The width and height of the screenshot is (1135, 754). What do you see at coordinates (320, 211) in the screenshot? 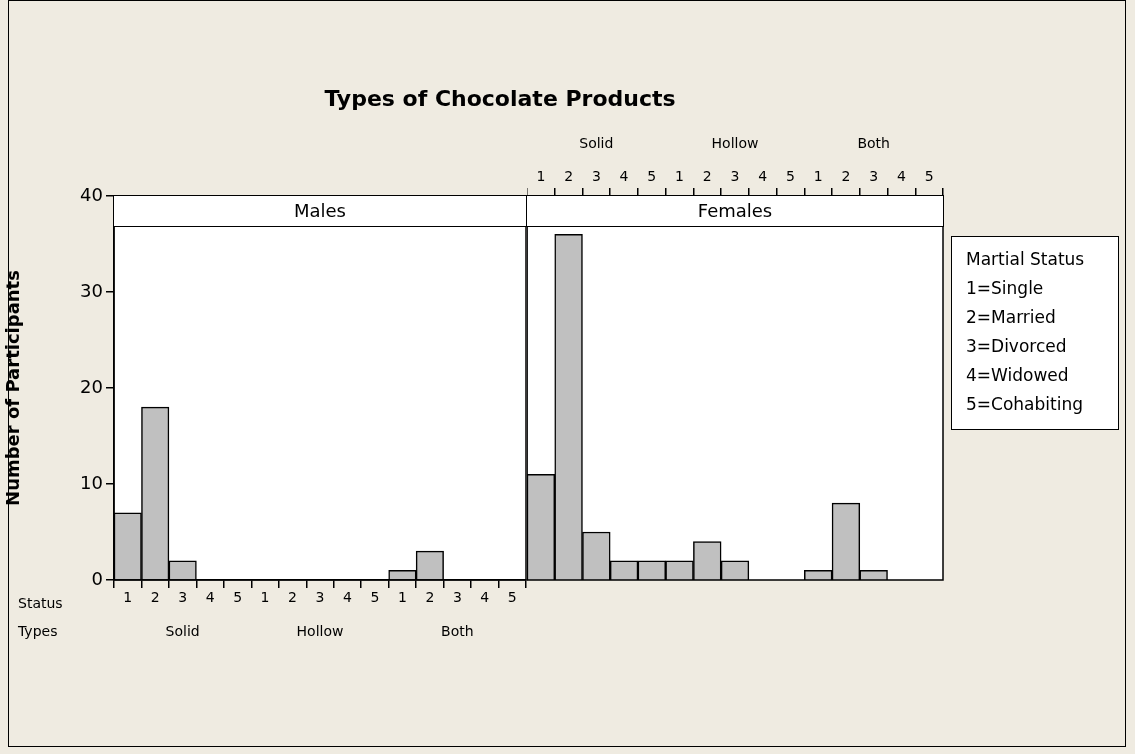
I see `panel-header: Males` at bounding box center [320, 211].